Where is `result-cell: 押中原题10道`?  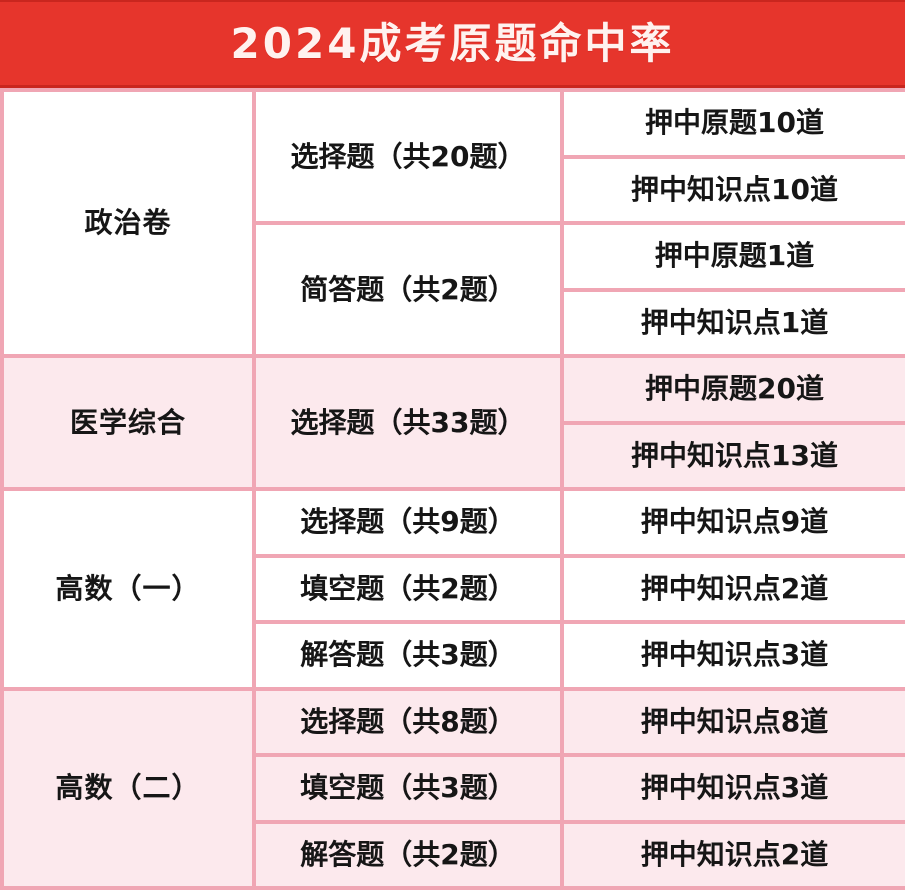
result-cell: 押中原题10道 is located at coordinates (732, 123).